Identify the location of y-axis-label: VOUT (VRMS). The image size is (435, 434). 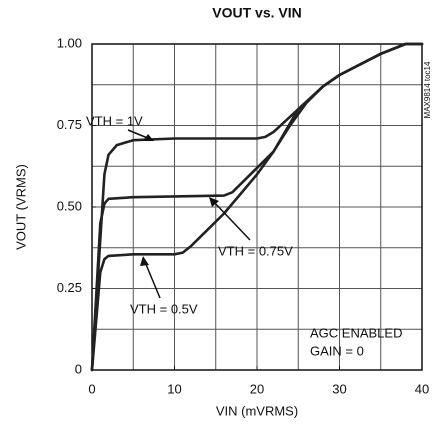
(20, 207).